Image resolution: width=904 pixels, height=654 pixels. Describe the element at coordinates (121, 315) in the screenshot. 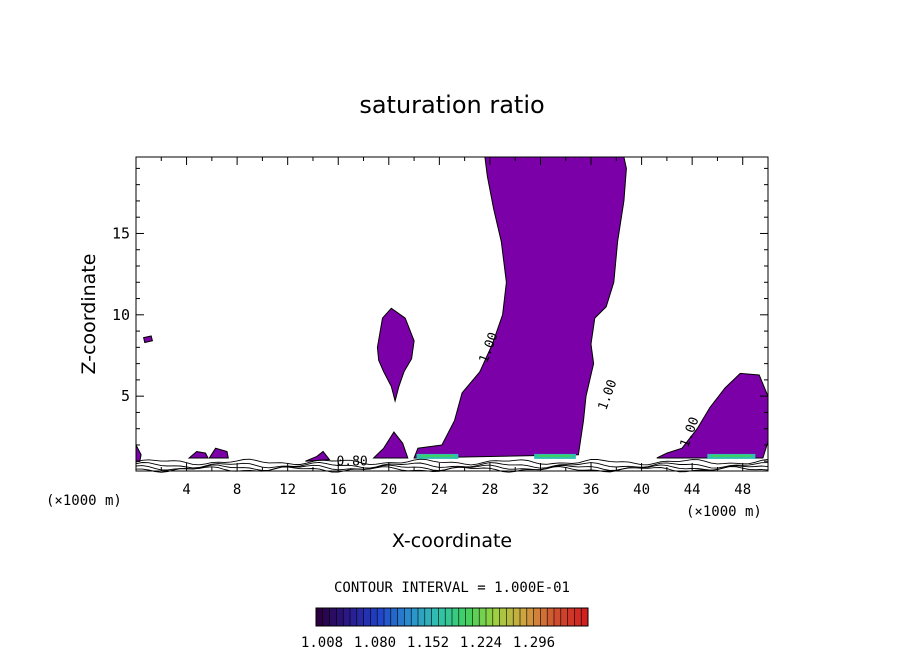

I see `y-tick-label: 10` at that location.